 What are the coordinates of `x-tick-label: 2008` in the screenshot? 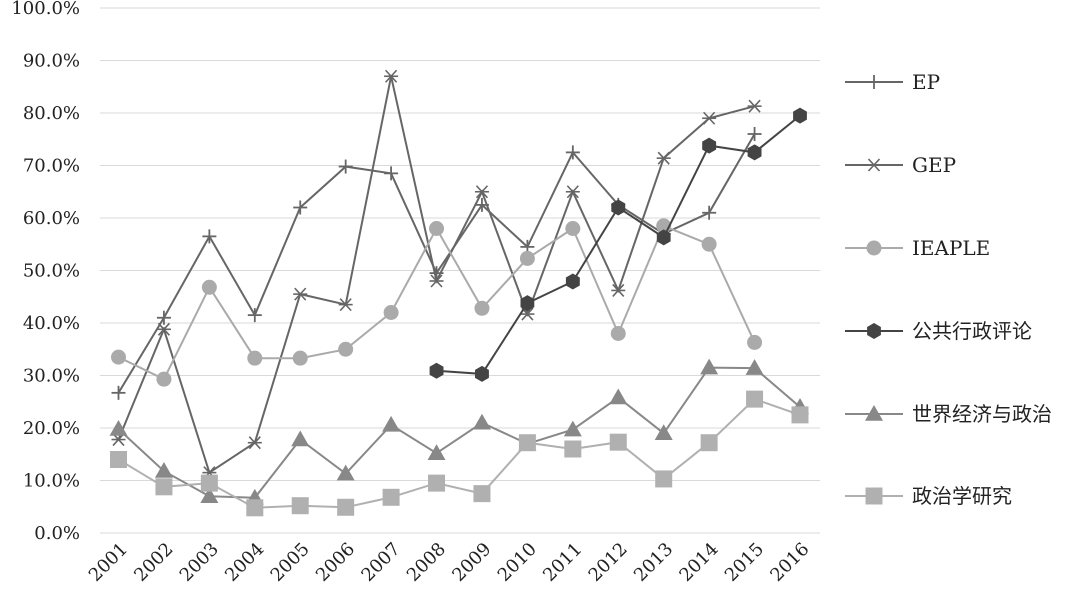 It's located at (426, 562).